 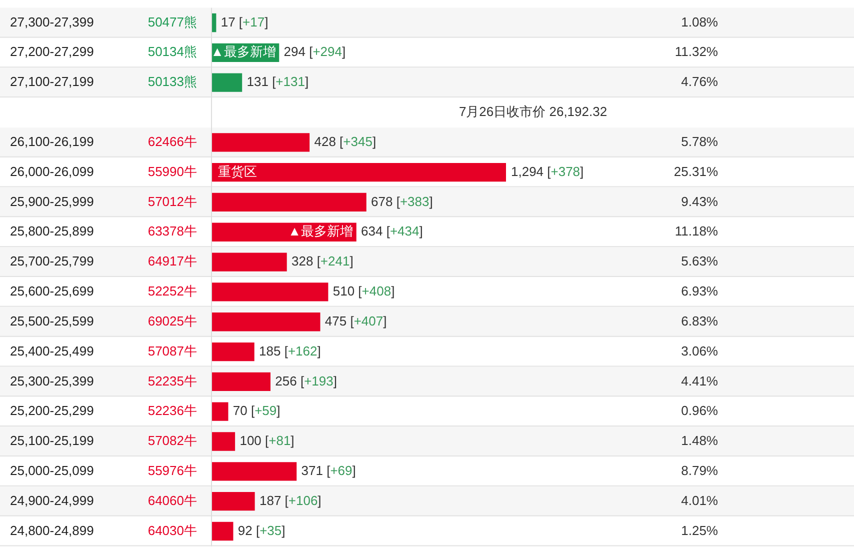 What do you see at coordinates (52, 52) in the screenshot?
I see `y-tick-label: 27,200-27,299` at bounding box center [52, 52].